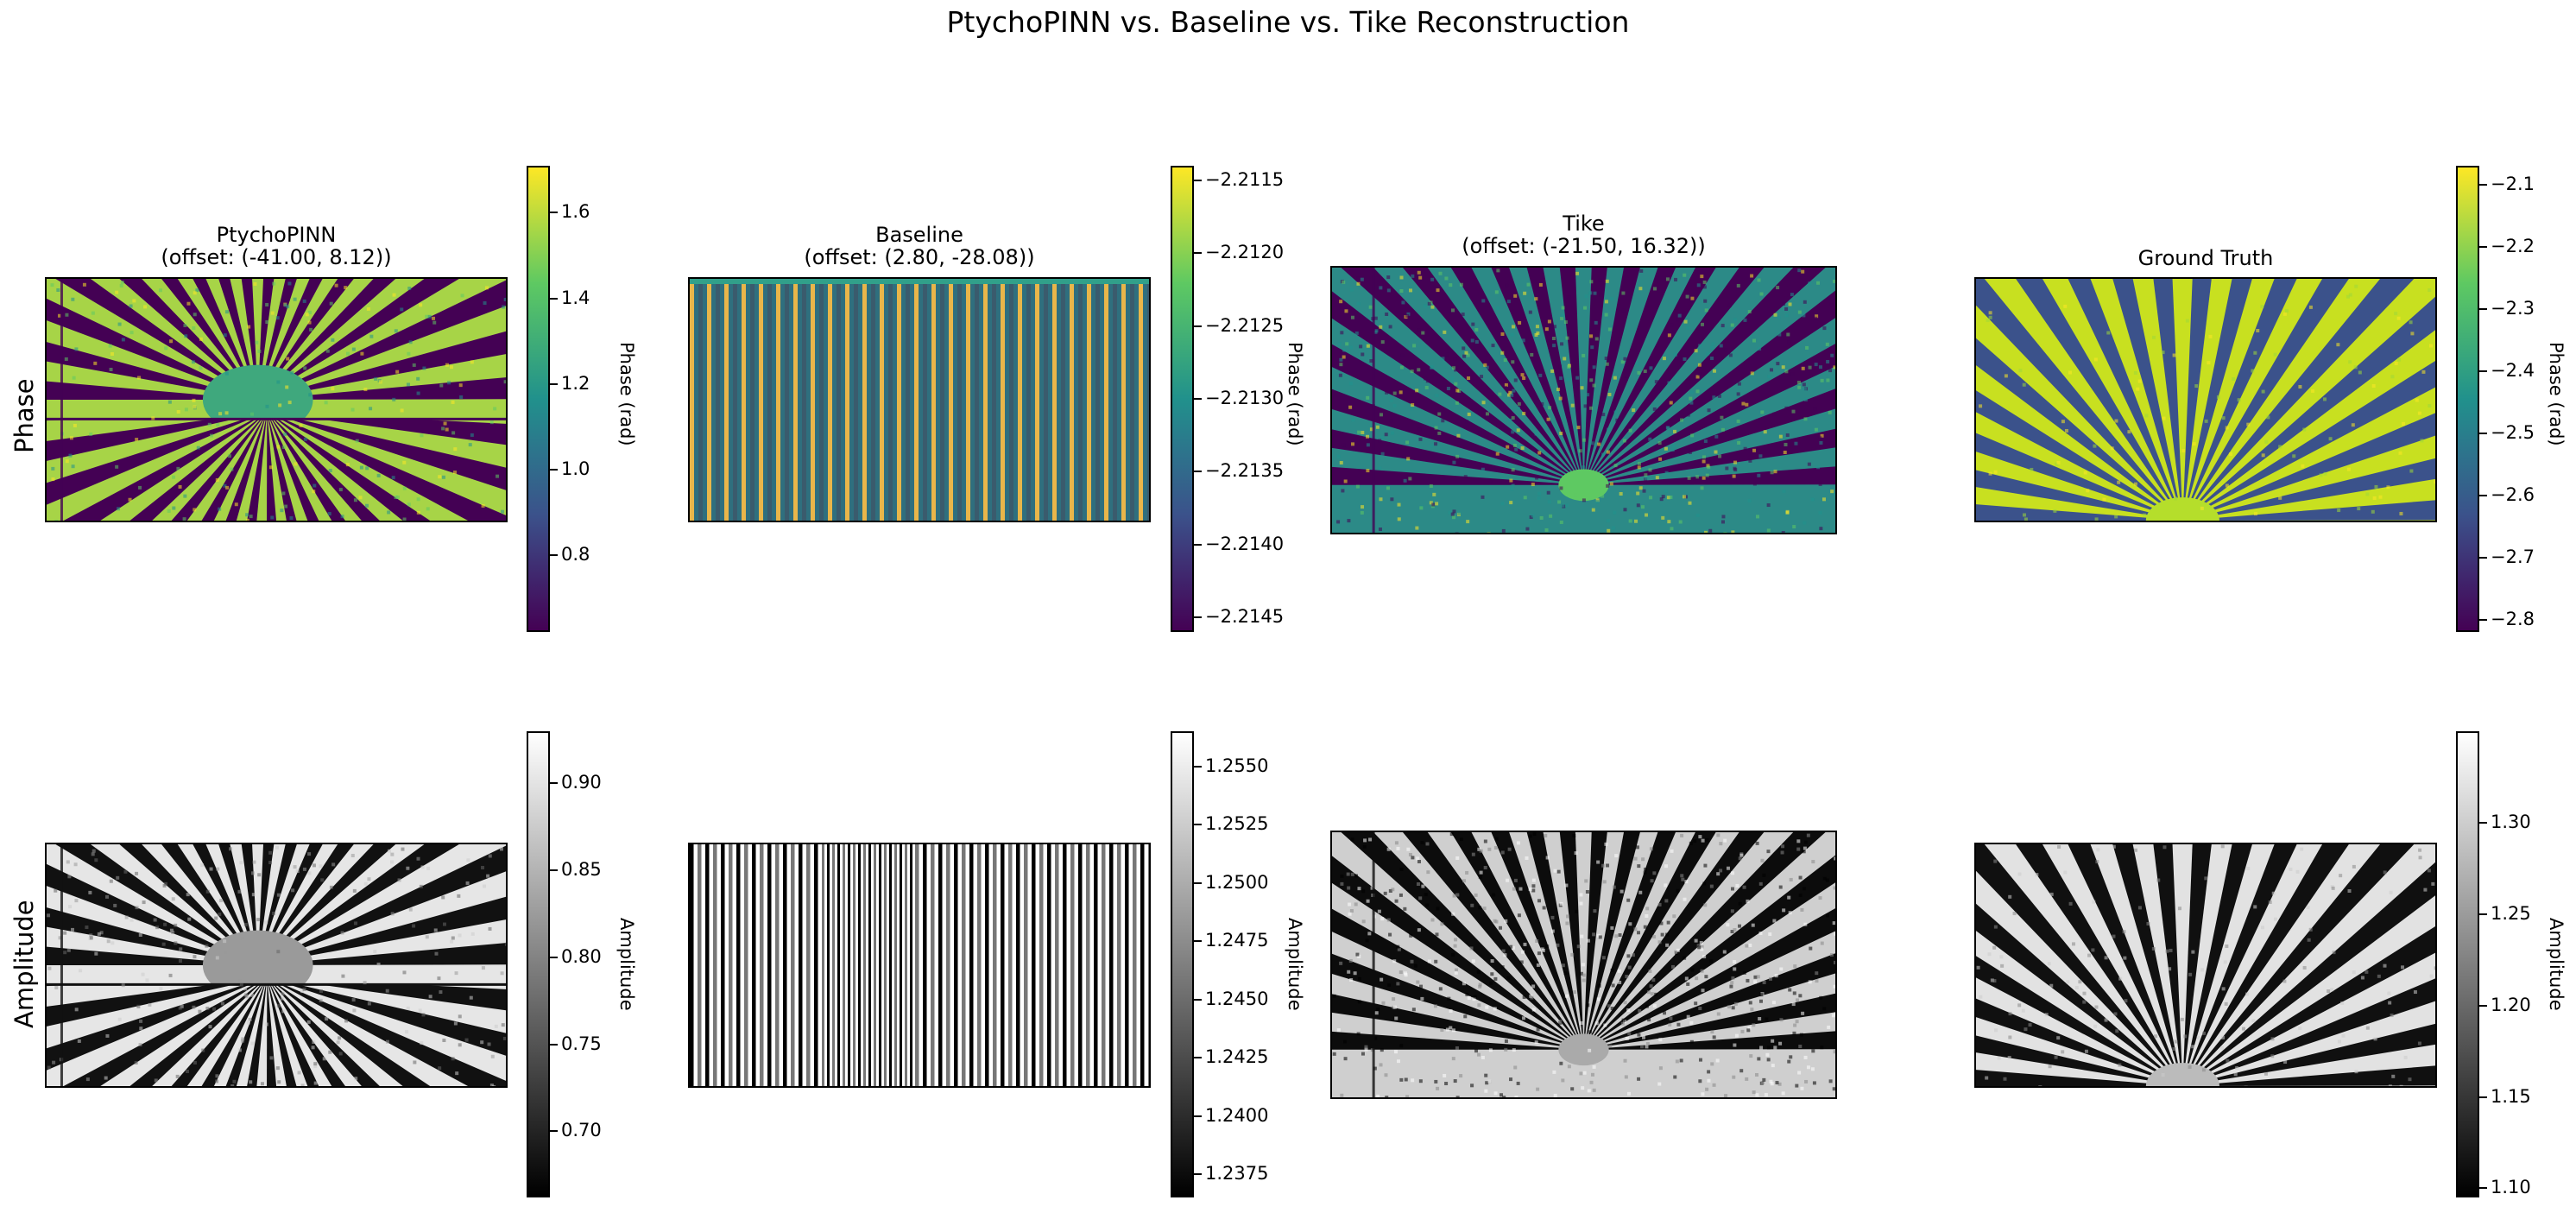  I want to click on title-baseline-line2: (offset: (2.80, -28.08)), so click(919, 257).